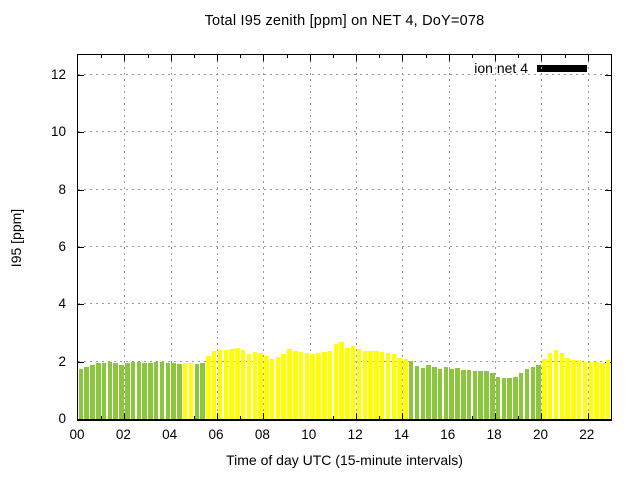 The height and width of the screenshot is (480, 640). Describe the element at coordinates (355, 434) in the screenshot. I see `x-tick-label: 12` at that location.